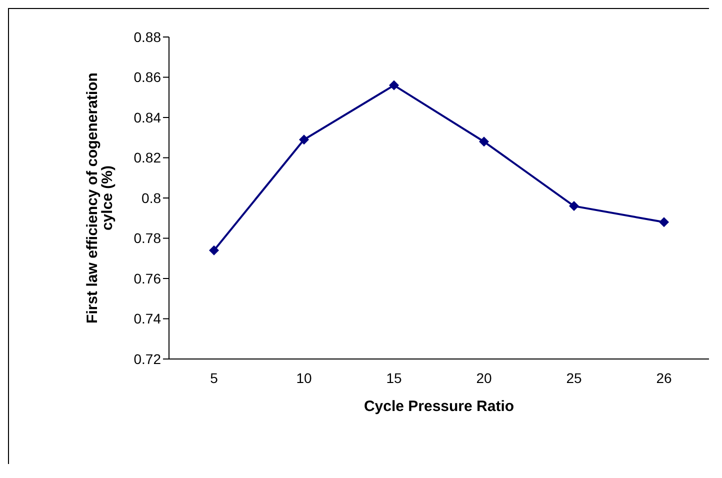 The image size is (722, 478). What do you see at coordinates (304, 378) in the screenshot?
I see `x-tick-label: 10` at bounding box center [304, 378].